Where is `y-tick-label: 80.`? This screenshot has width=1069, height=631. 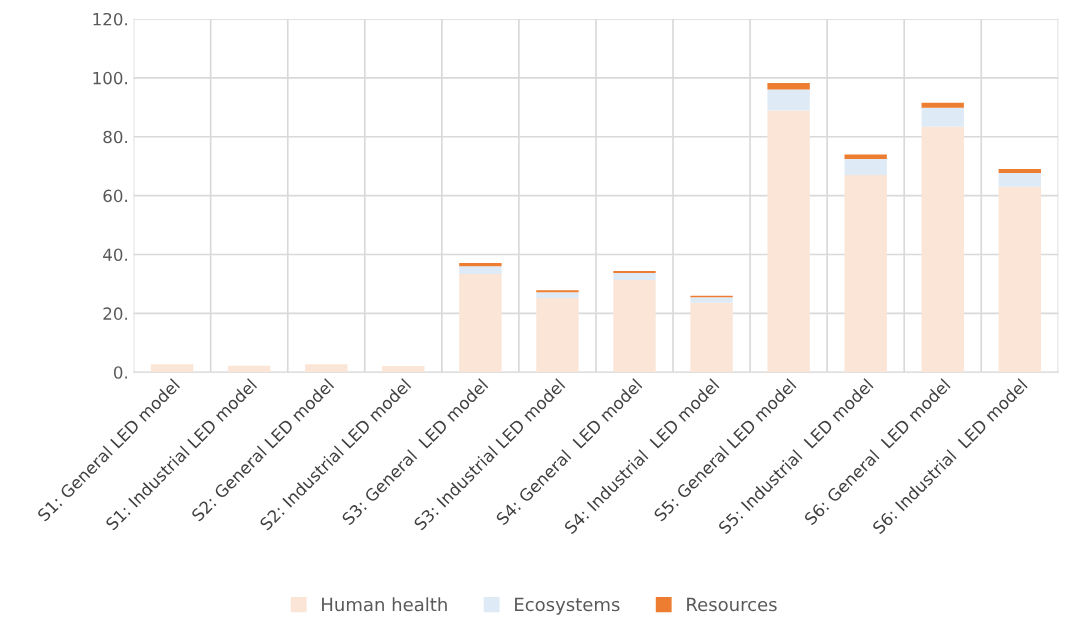 y-tick-label: 80. is located at coordinates (115, 137).